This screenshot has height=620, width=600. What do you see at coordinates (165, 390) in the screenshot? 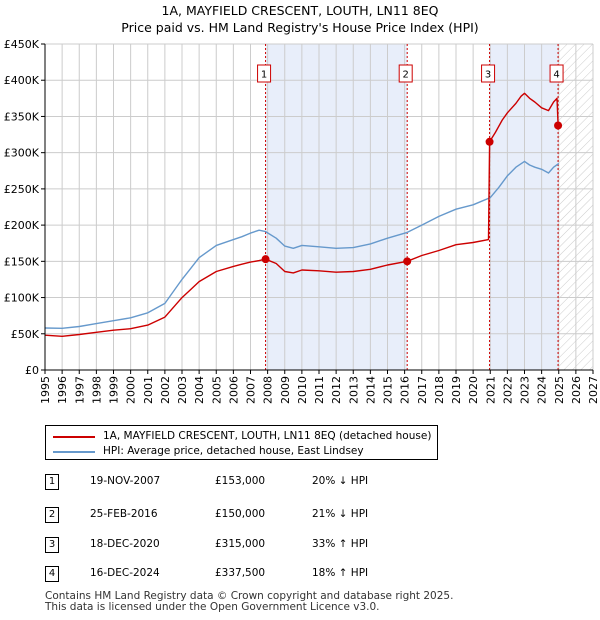
I see `x-tick-label: 2002` at bounding box center [165, 390].